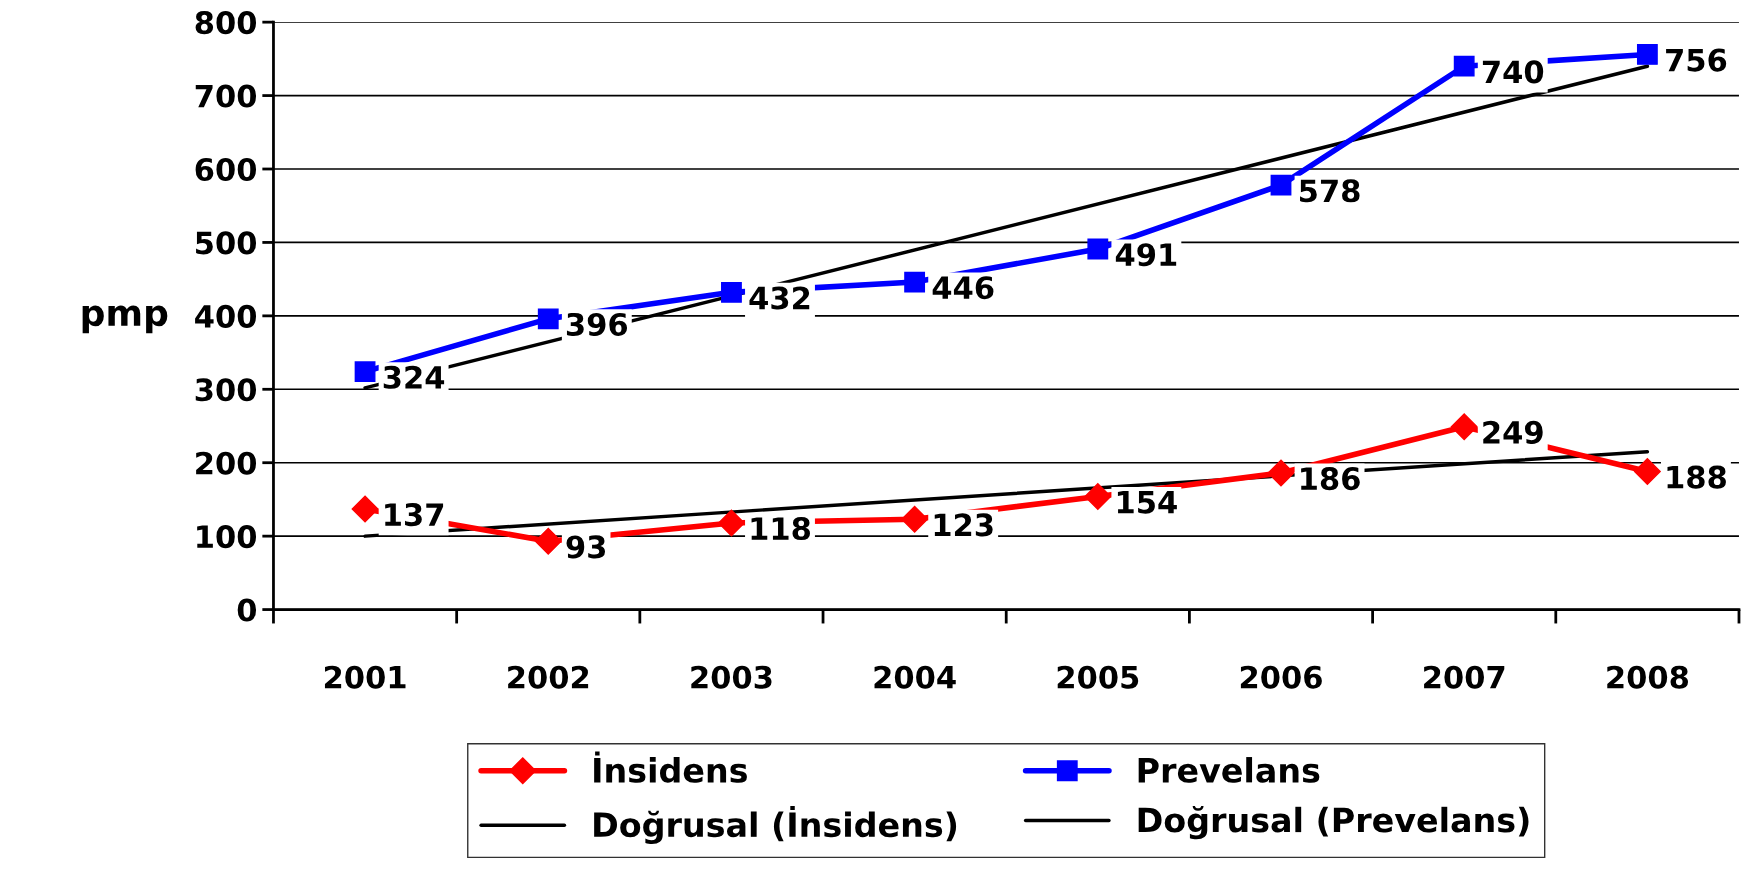 This screenshot has width=1753, height=886. I want to click on data-label: 93, so click(586, 547).